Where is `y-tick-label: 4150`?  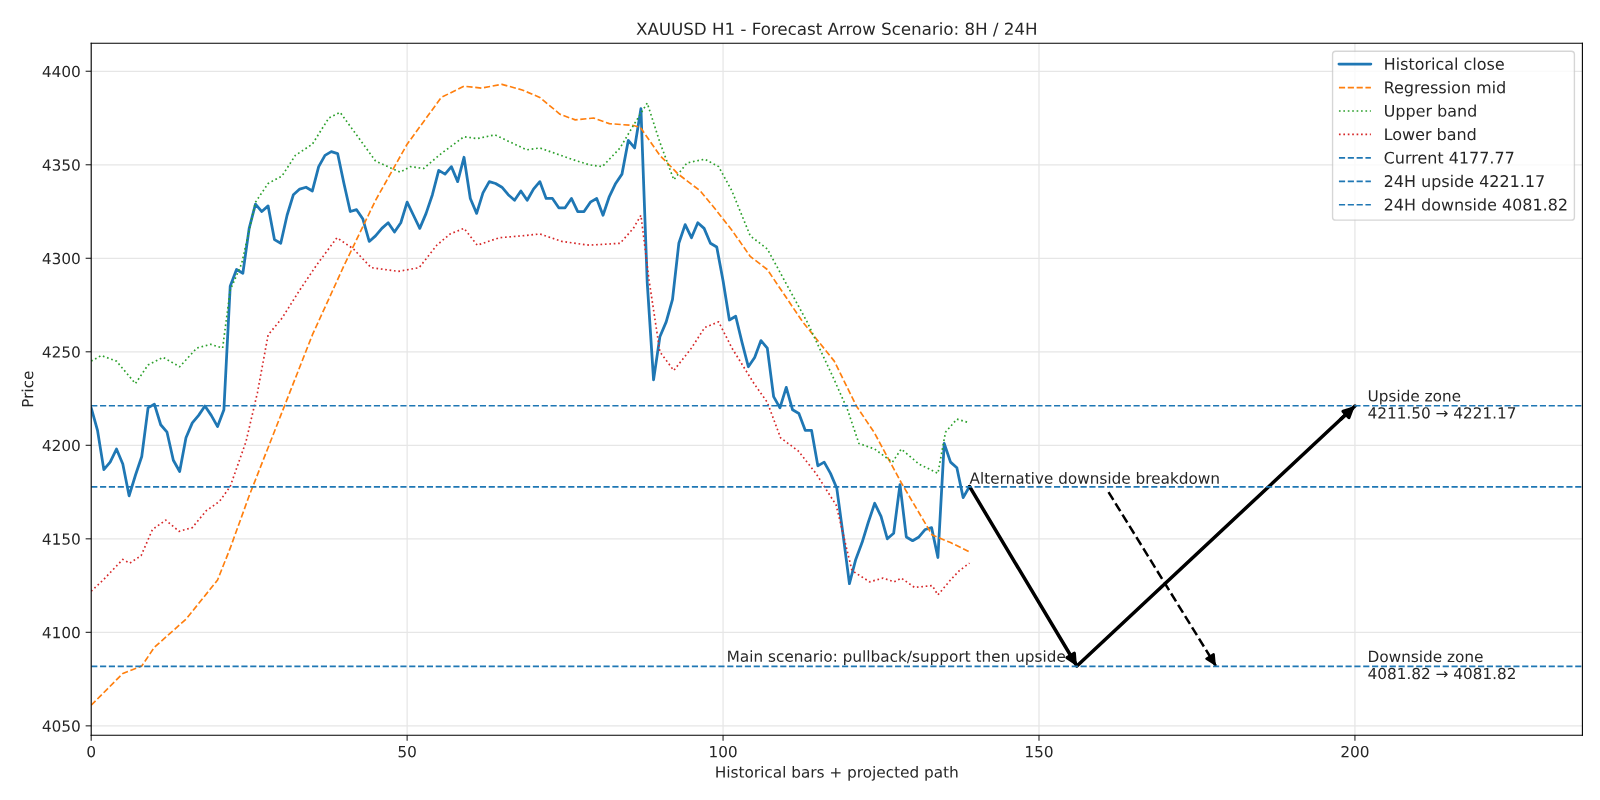 y-tick-label: 4150 is located at coordinates (61, 539).